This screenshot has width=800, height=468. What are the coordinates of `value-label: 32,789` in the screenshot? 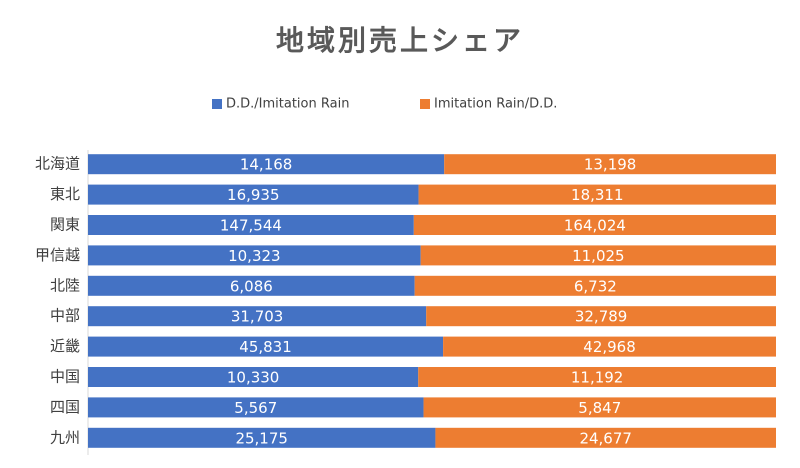 It's located at (601, 317).